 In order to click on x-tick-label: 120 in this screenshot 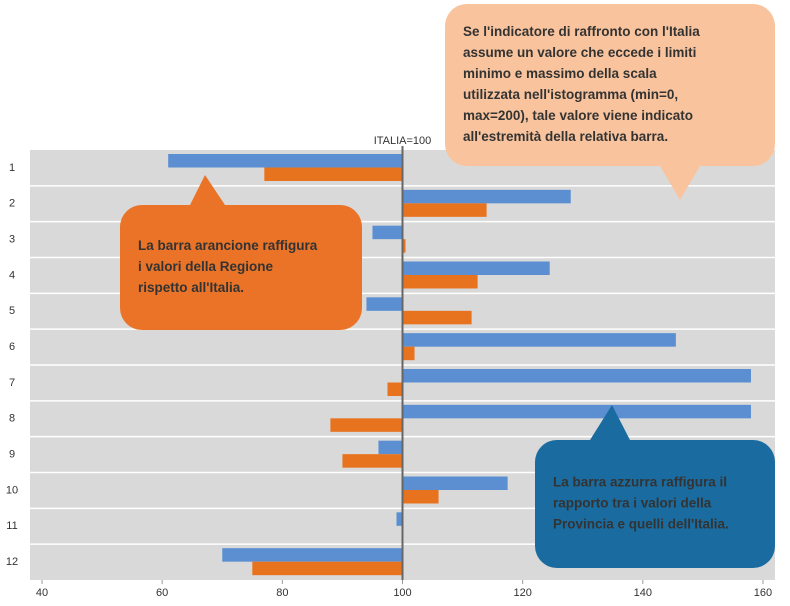, I will do `click(522, 593)`.